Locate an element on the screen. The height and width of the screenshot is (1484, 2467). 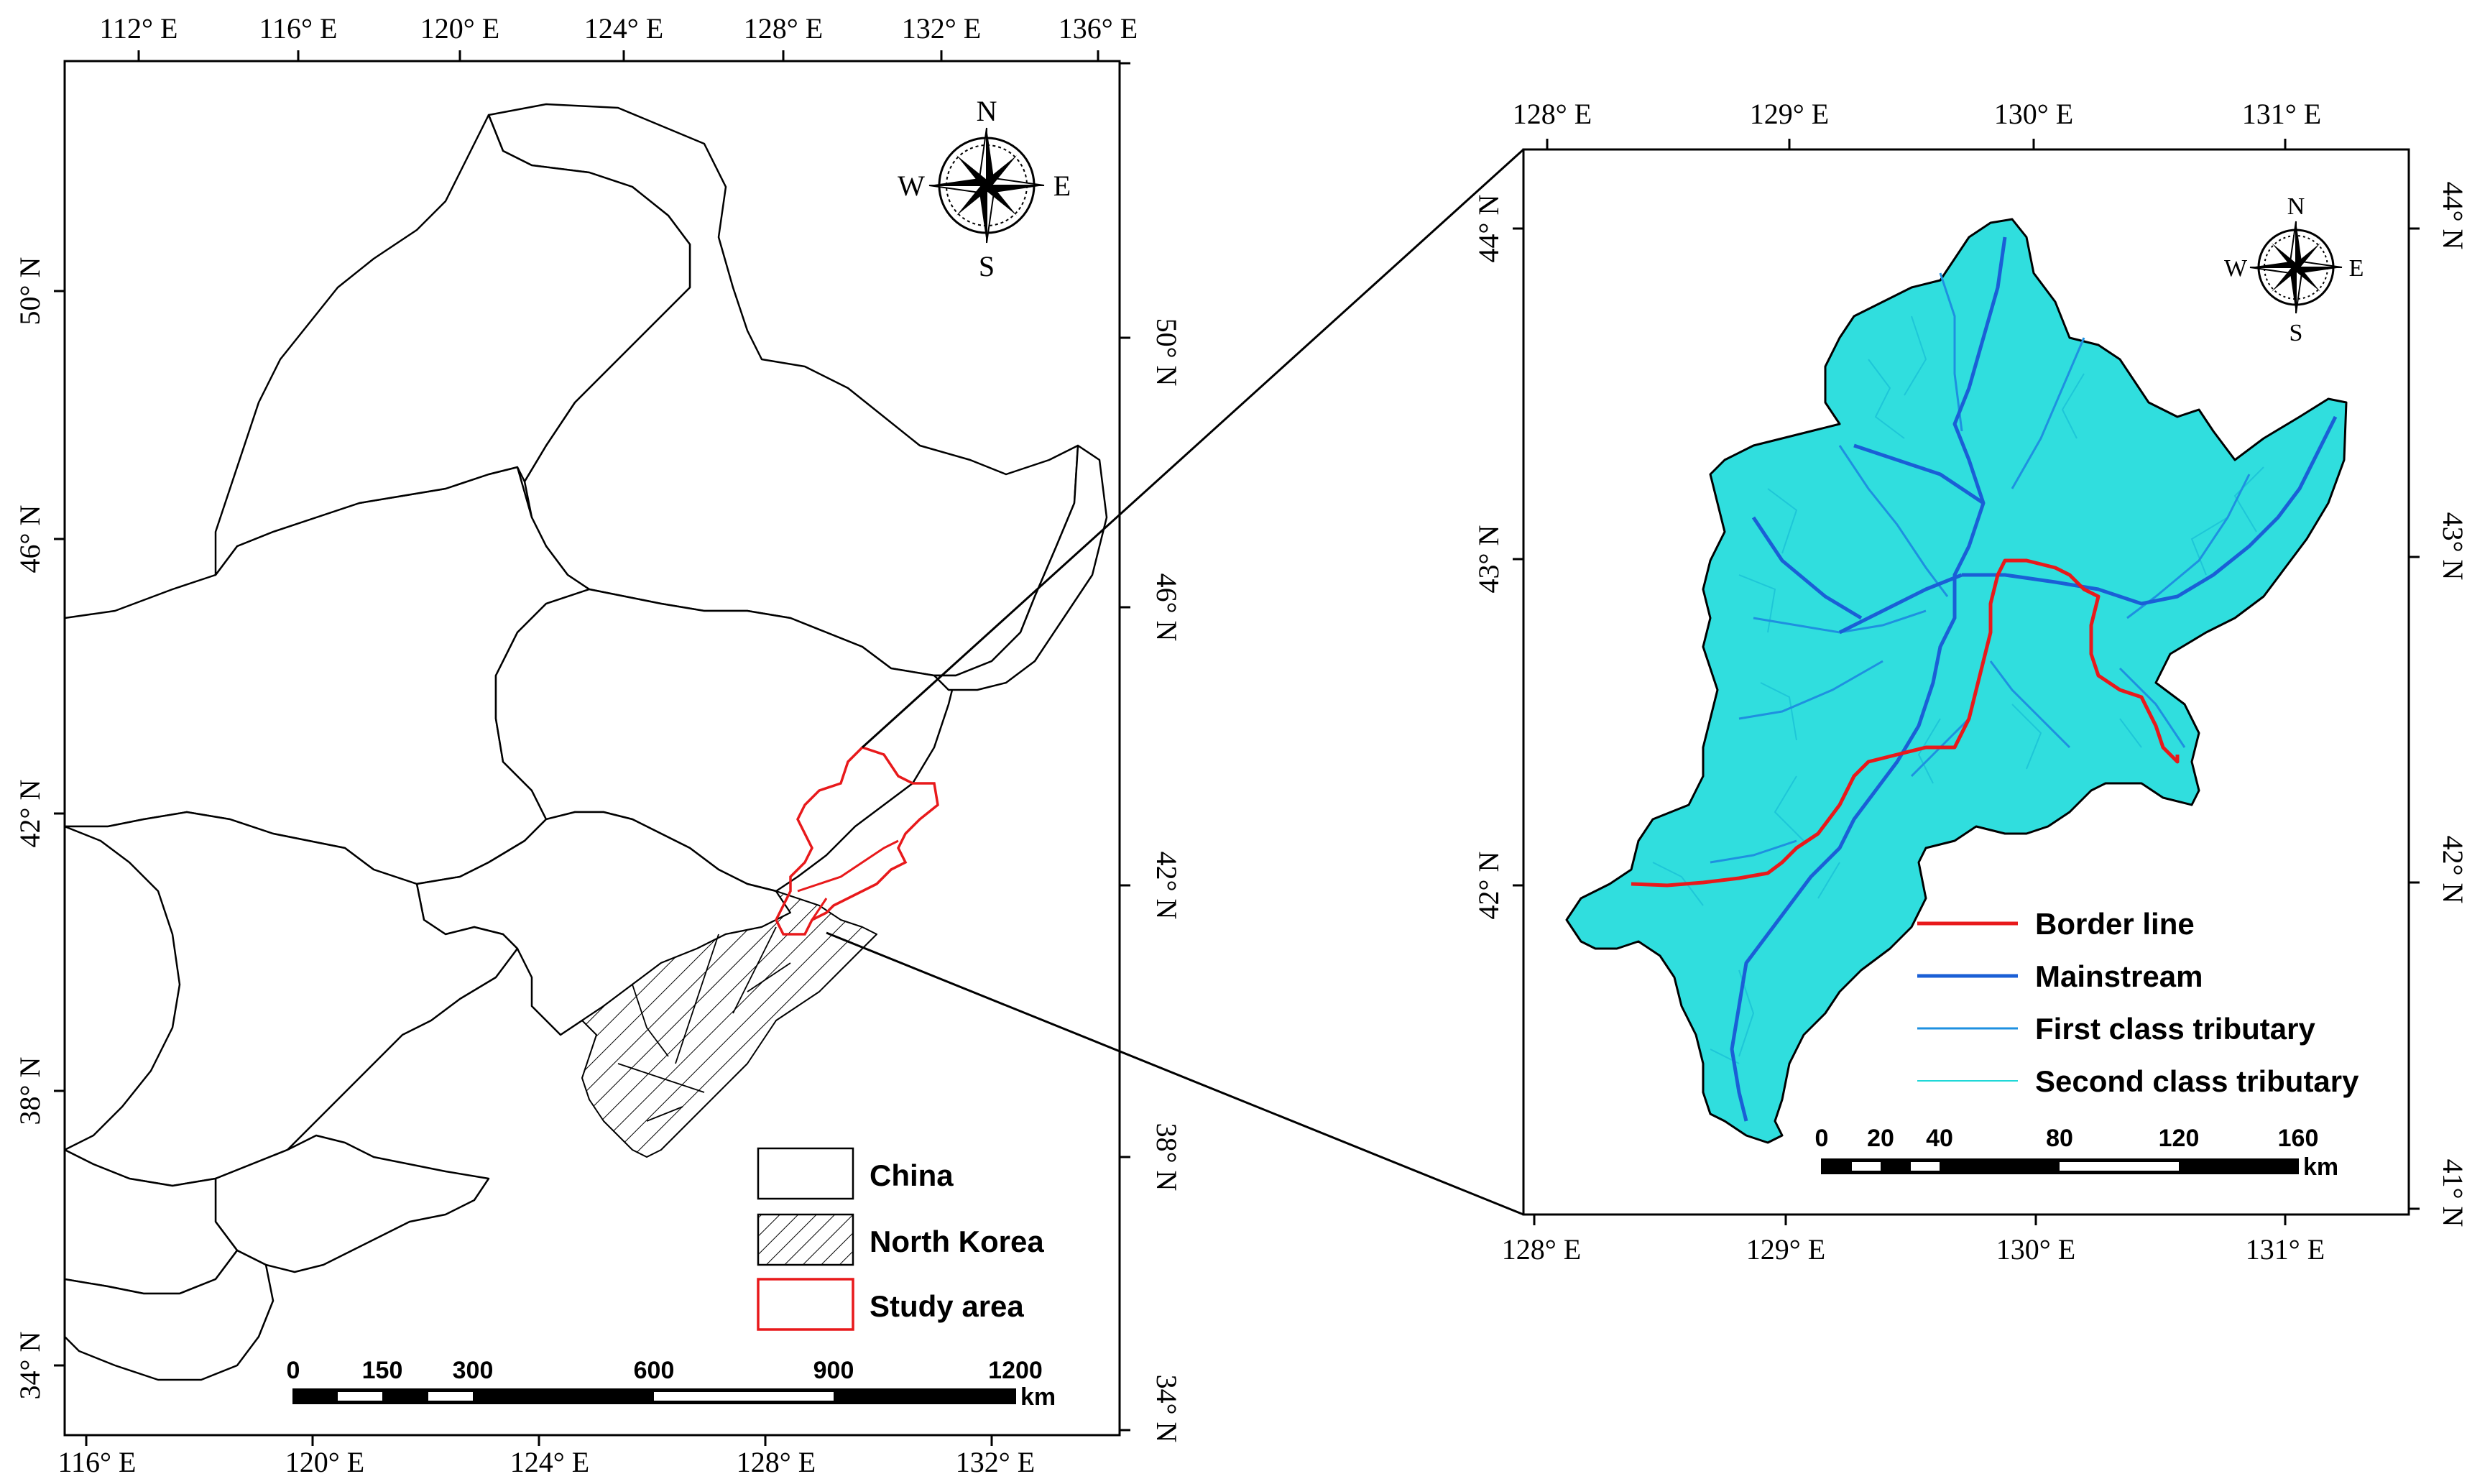
scalebar-tick: 1200 is located at coordinates (1015, 1370).